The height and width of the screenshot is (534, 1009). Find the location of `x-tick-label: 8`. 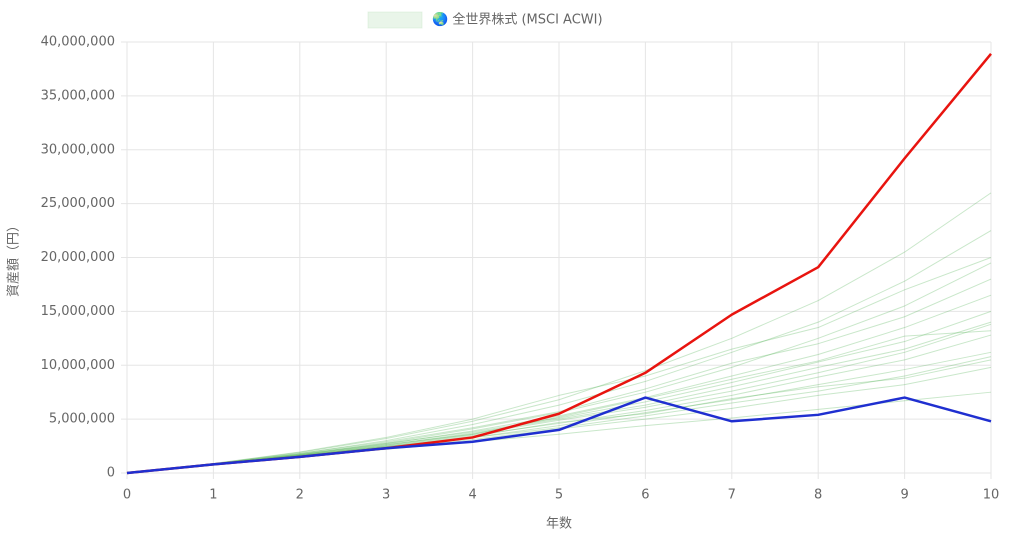

x-tick-label: 8 is located at coordinates (818, 495).